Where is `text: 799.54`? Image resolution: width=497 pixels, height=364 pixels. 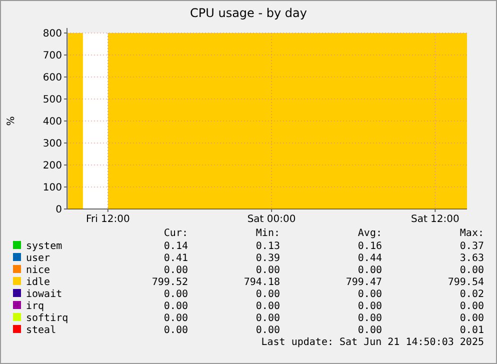
text: 799.54 is located at coordinates (466, 282).